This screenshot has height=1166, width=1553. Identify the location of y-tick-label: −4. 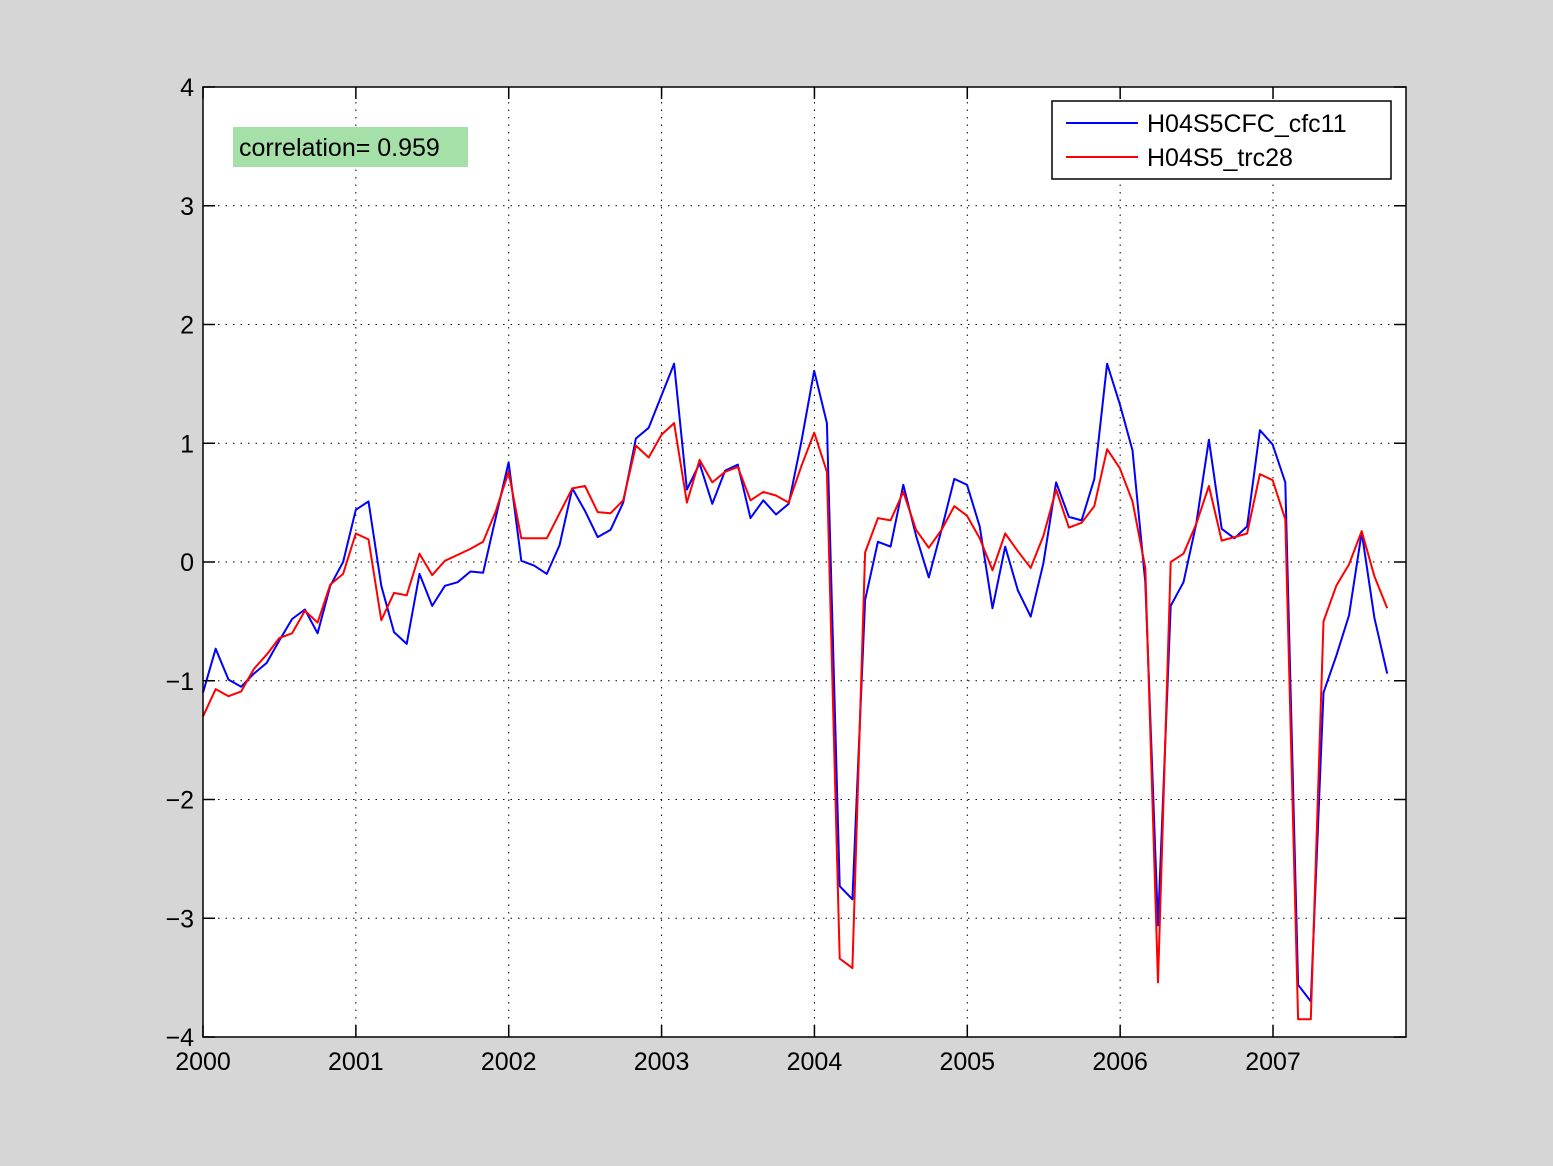
(179, 1038).